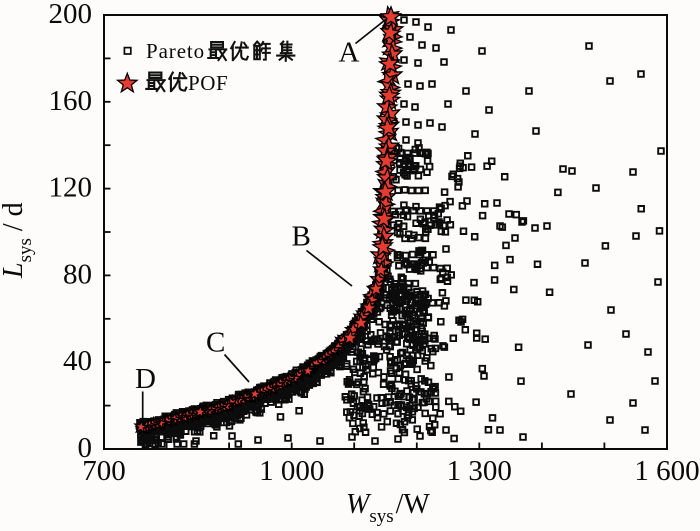  I want to click on svg-text: POF, so click(208, 83).